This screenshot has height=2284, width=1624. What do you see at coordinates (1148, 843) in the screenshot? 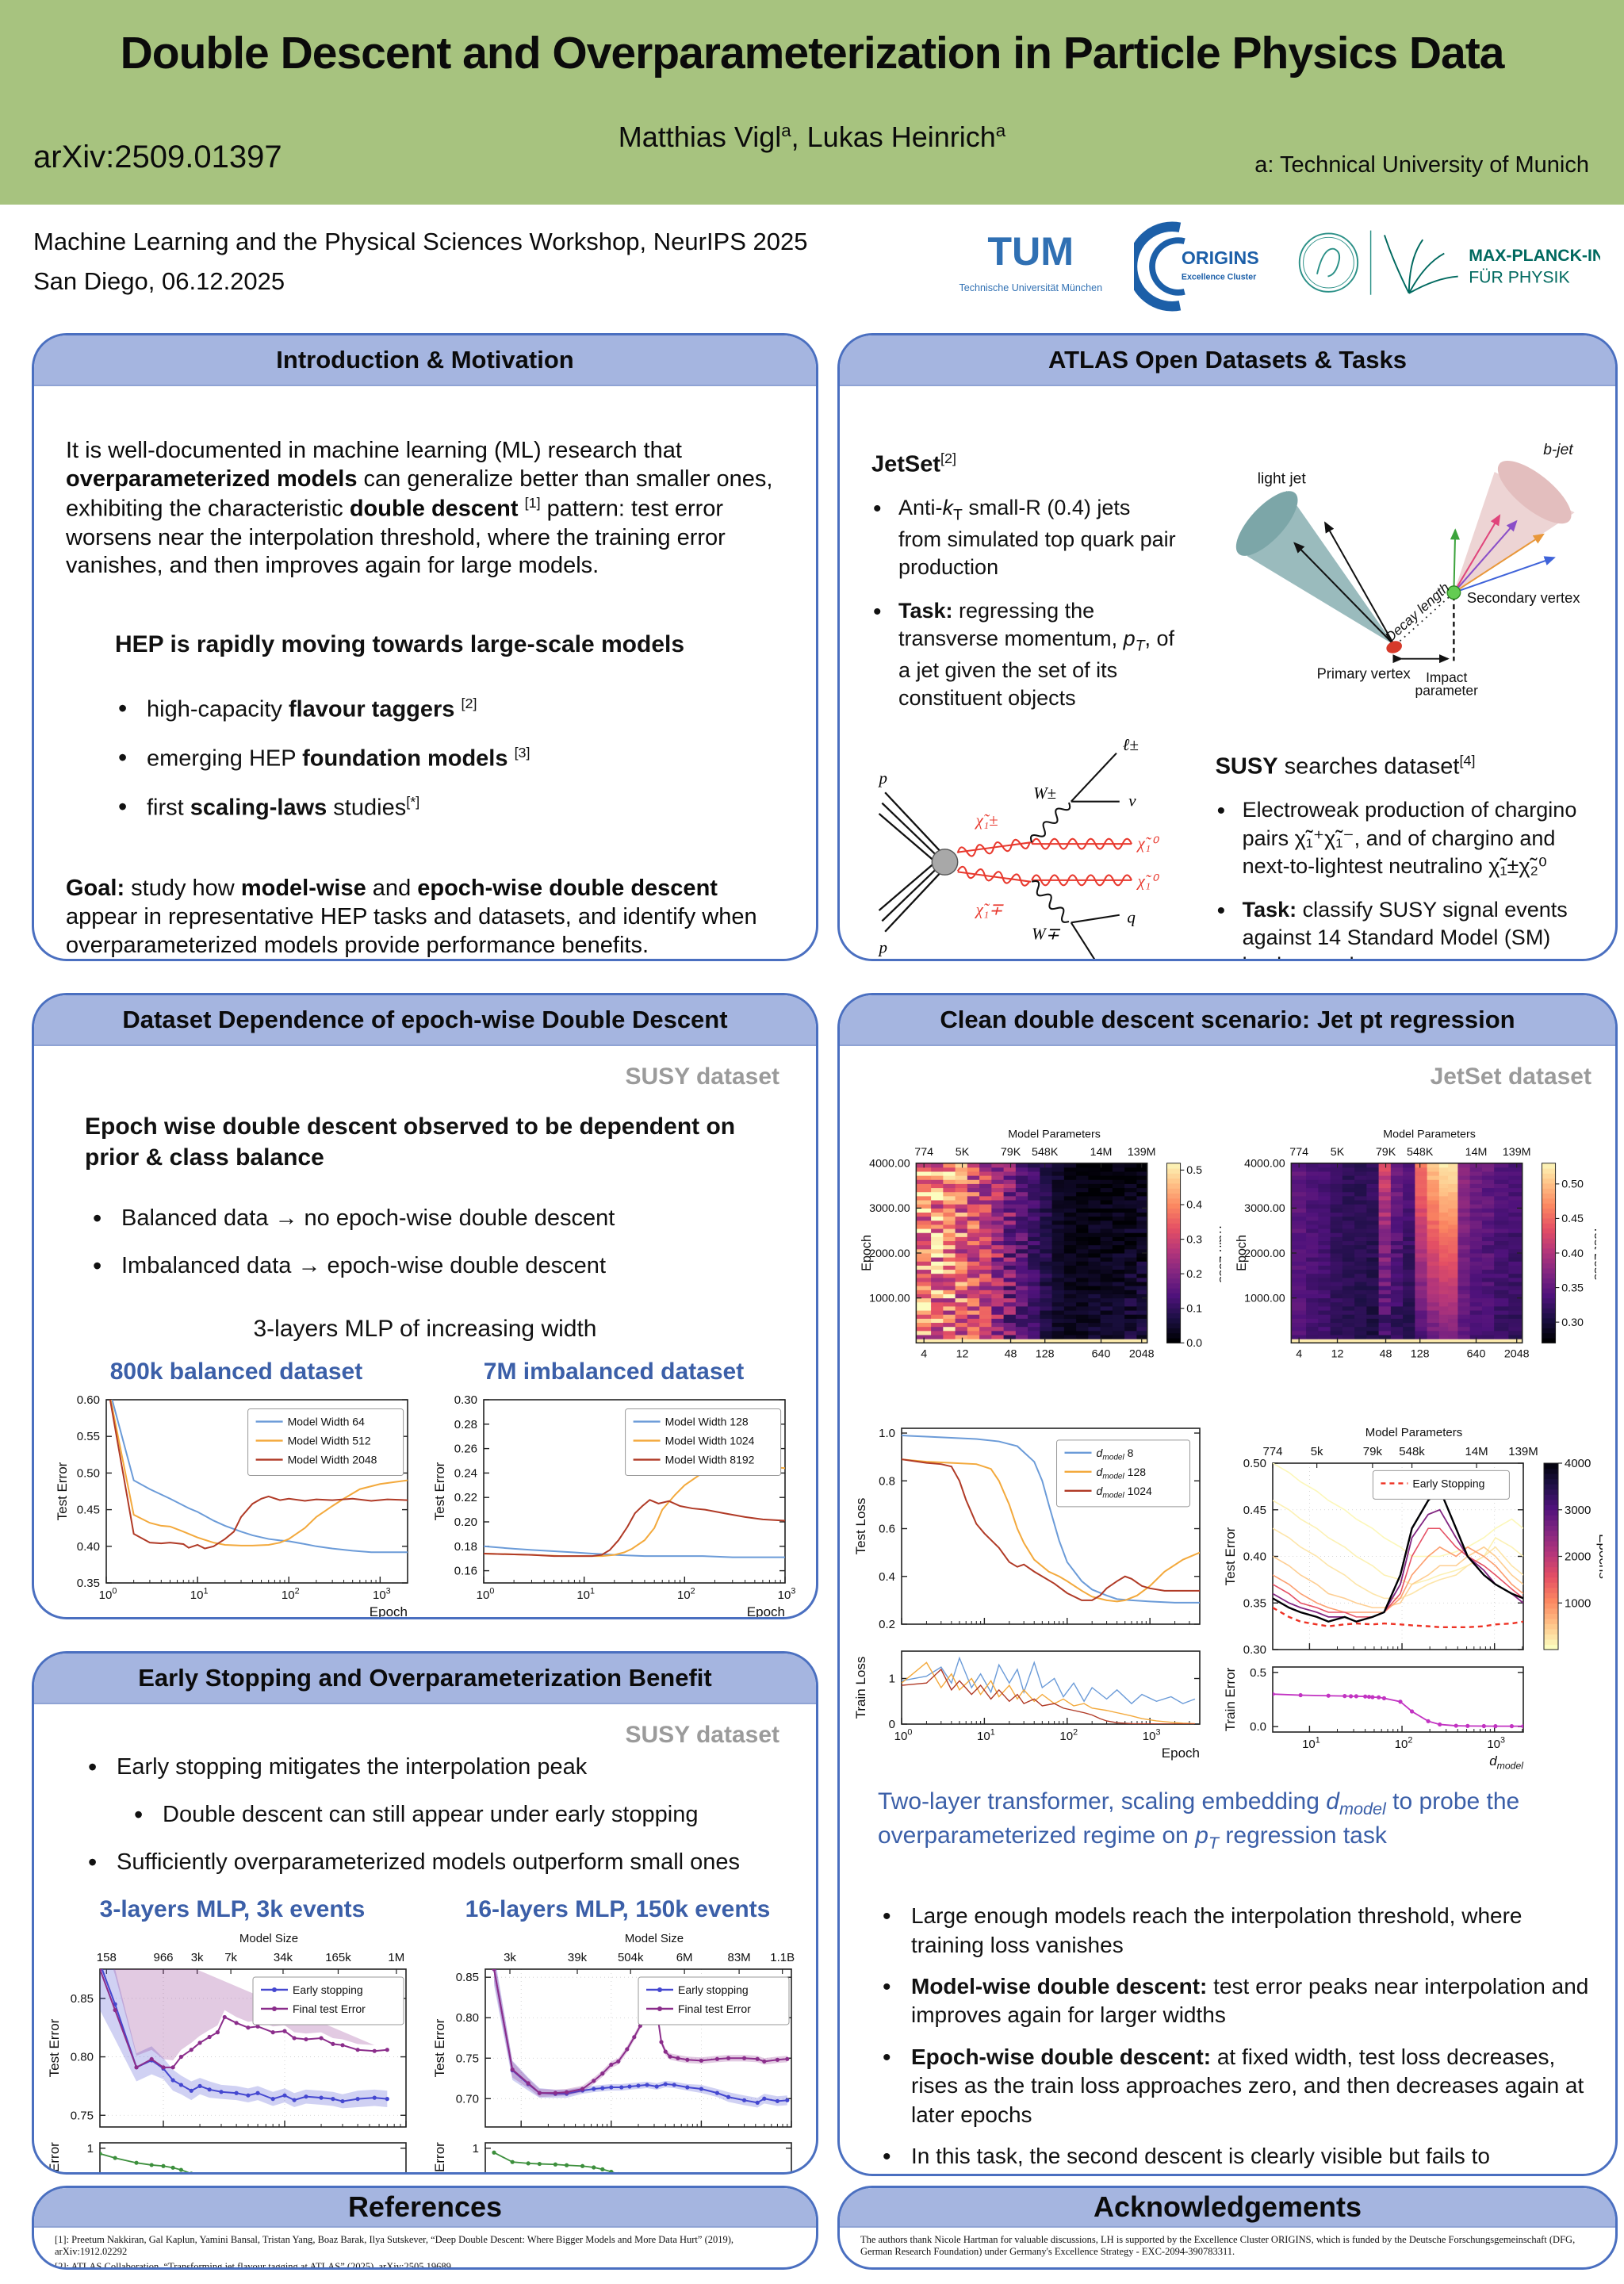
I see `neutralino-up-label: χ̃₁⁰` at bounding box center [1148, 843].